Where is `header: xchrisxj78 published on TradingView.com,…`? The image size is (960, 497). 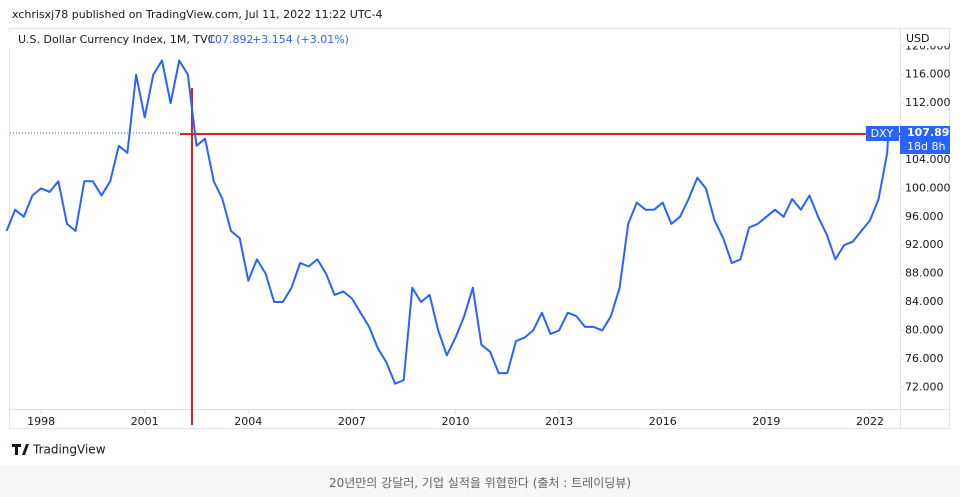 header: xchrisxj78 published on TradingView.com,… is located at coordinates (197, 14).